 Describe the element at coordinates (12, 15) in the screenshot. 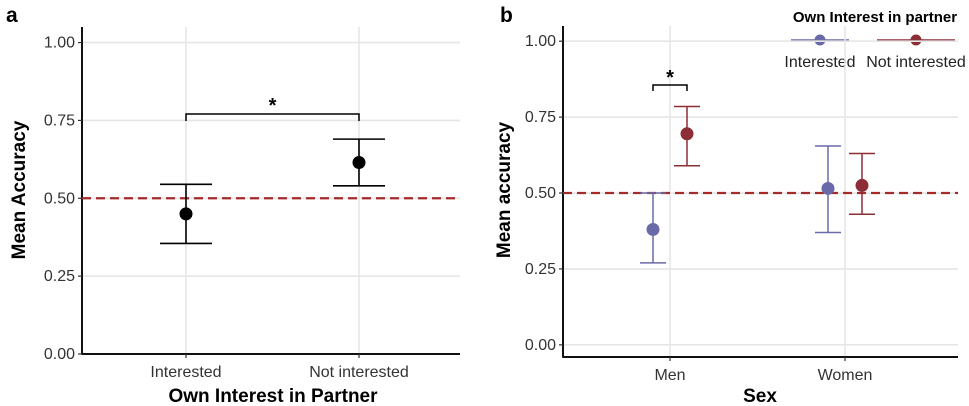

I see `panel-a-letter: a` at that location.